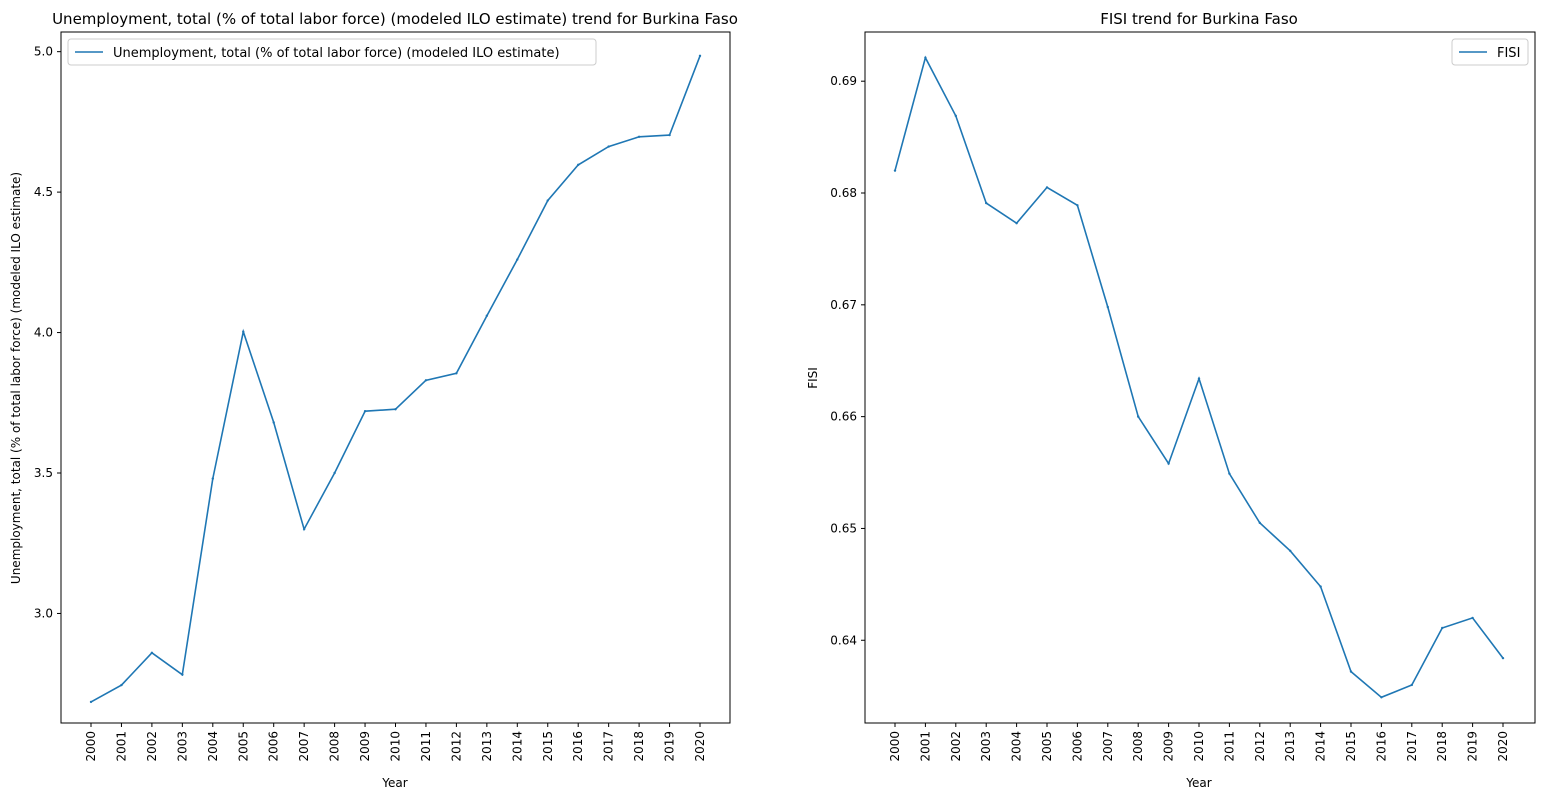  I want to click on x-tick-label: 2006, so click(274, 746).